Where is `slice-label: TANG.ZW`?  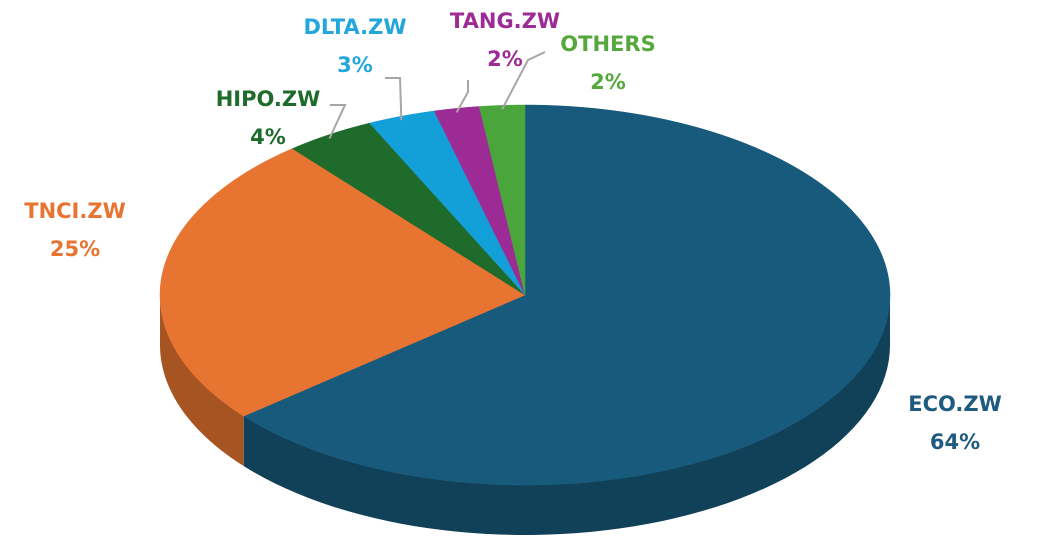 slice-label: TANG.ZW is located at coordinates (505, 21).